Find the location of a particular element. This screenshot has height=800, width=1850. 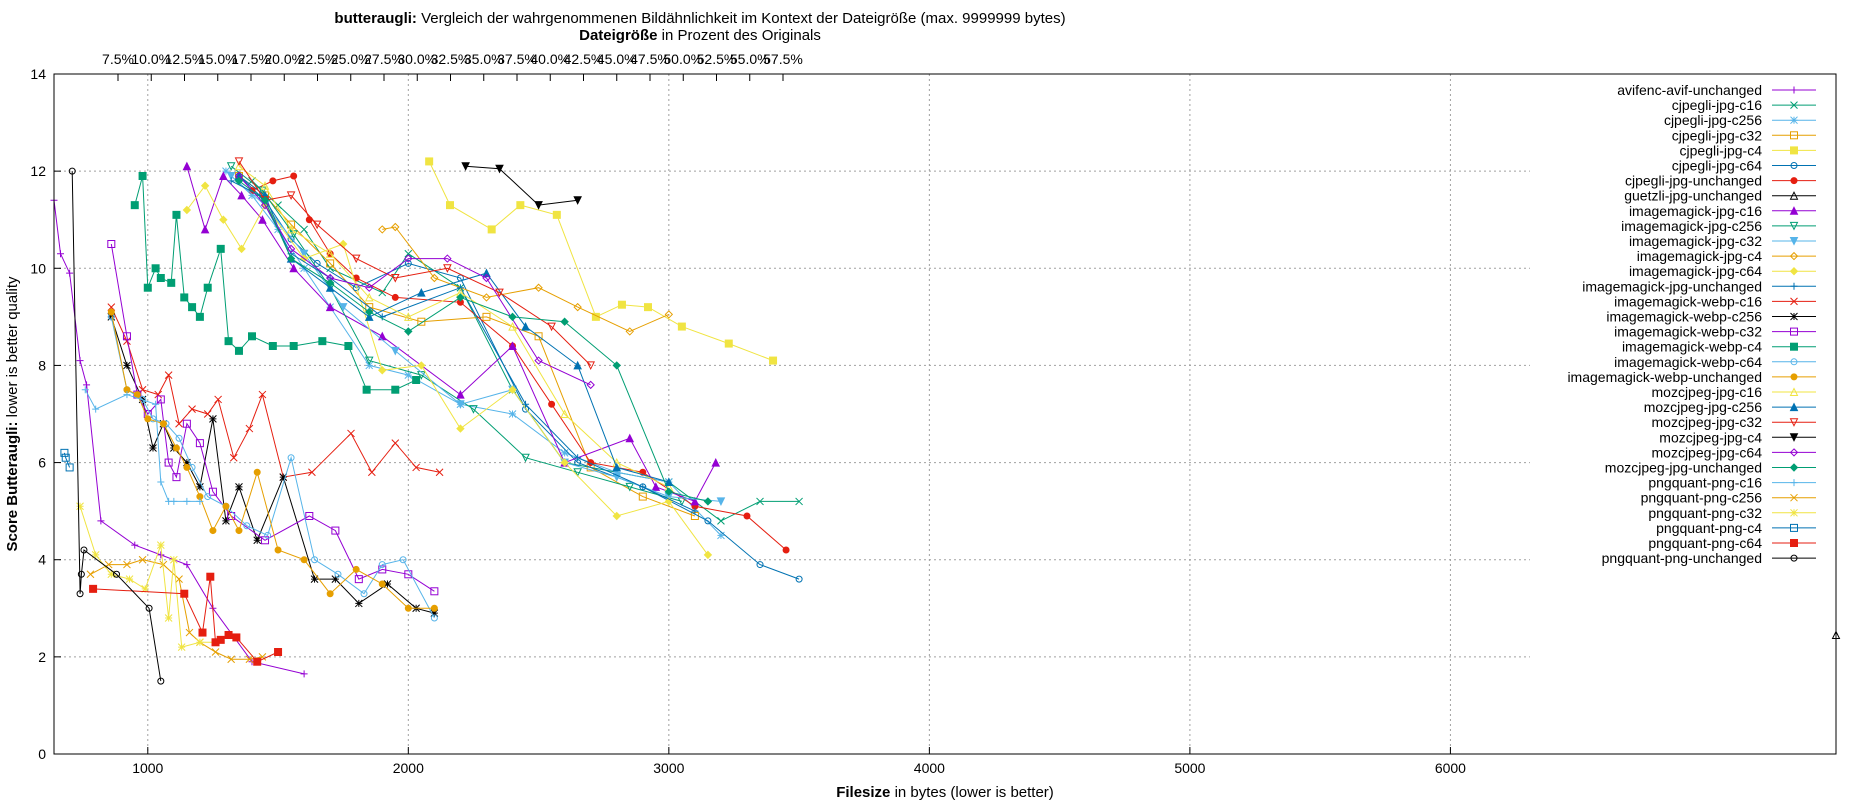

series-pngquant-png-c256 is located at coordinates (176, 609).